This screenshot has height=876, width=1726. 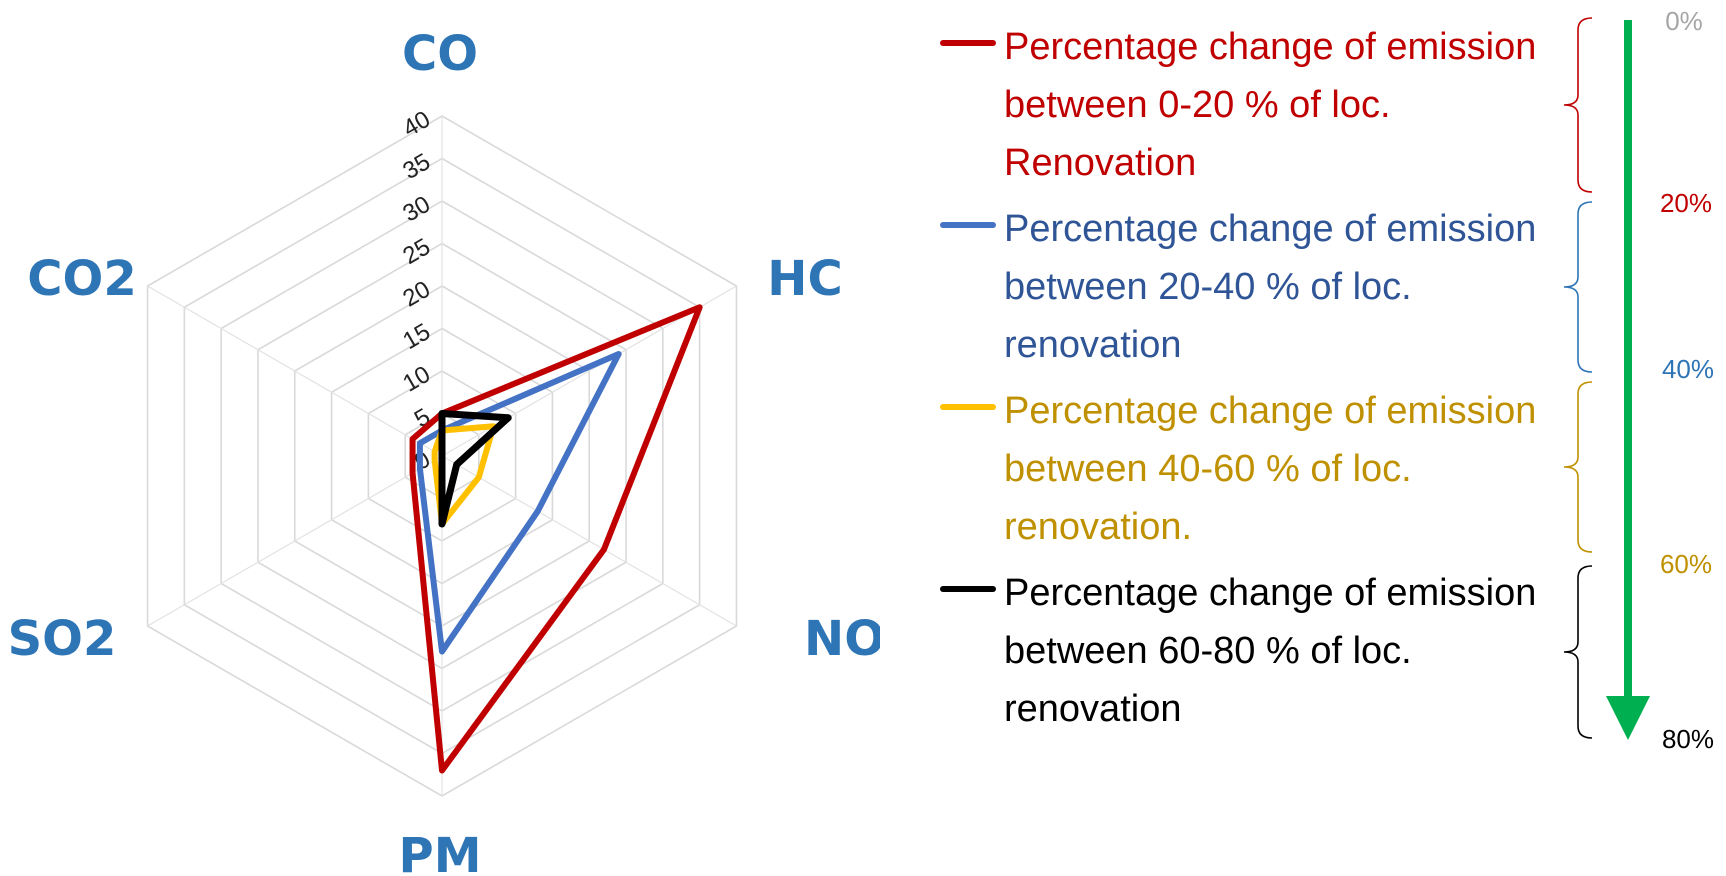 What do you see at coordinates (804, 279) in the screenshot?
I see `axis-label-hc: HC` at bounding box center [804, 279].